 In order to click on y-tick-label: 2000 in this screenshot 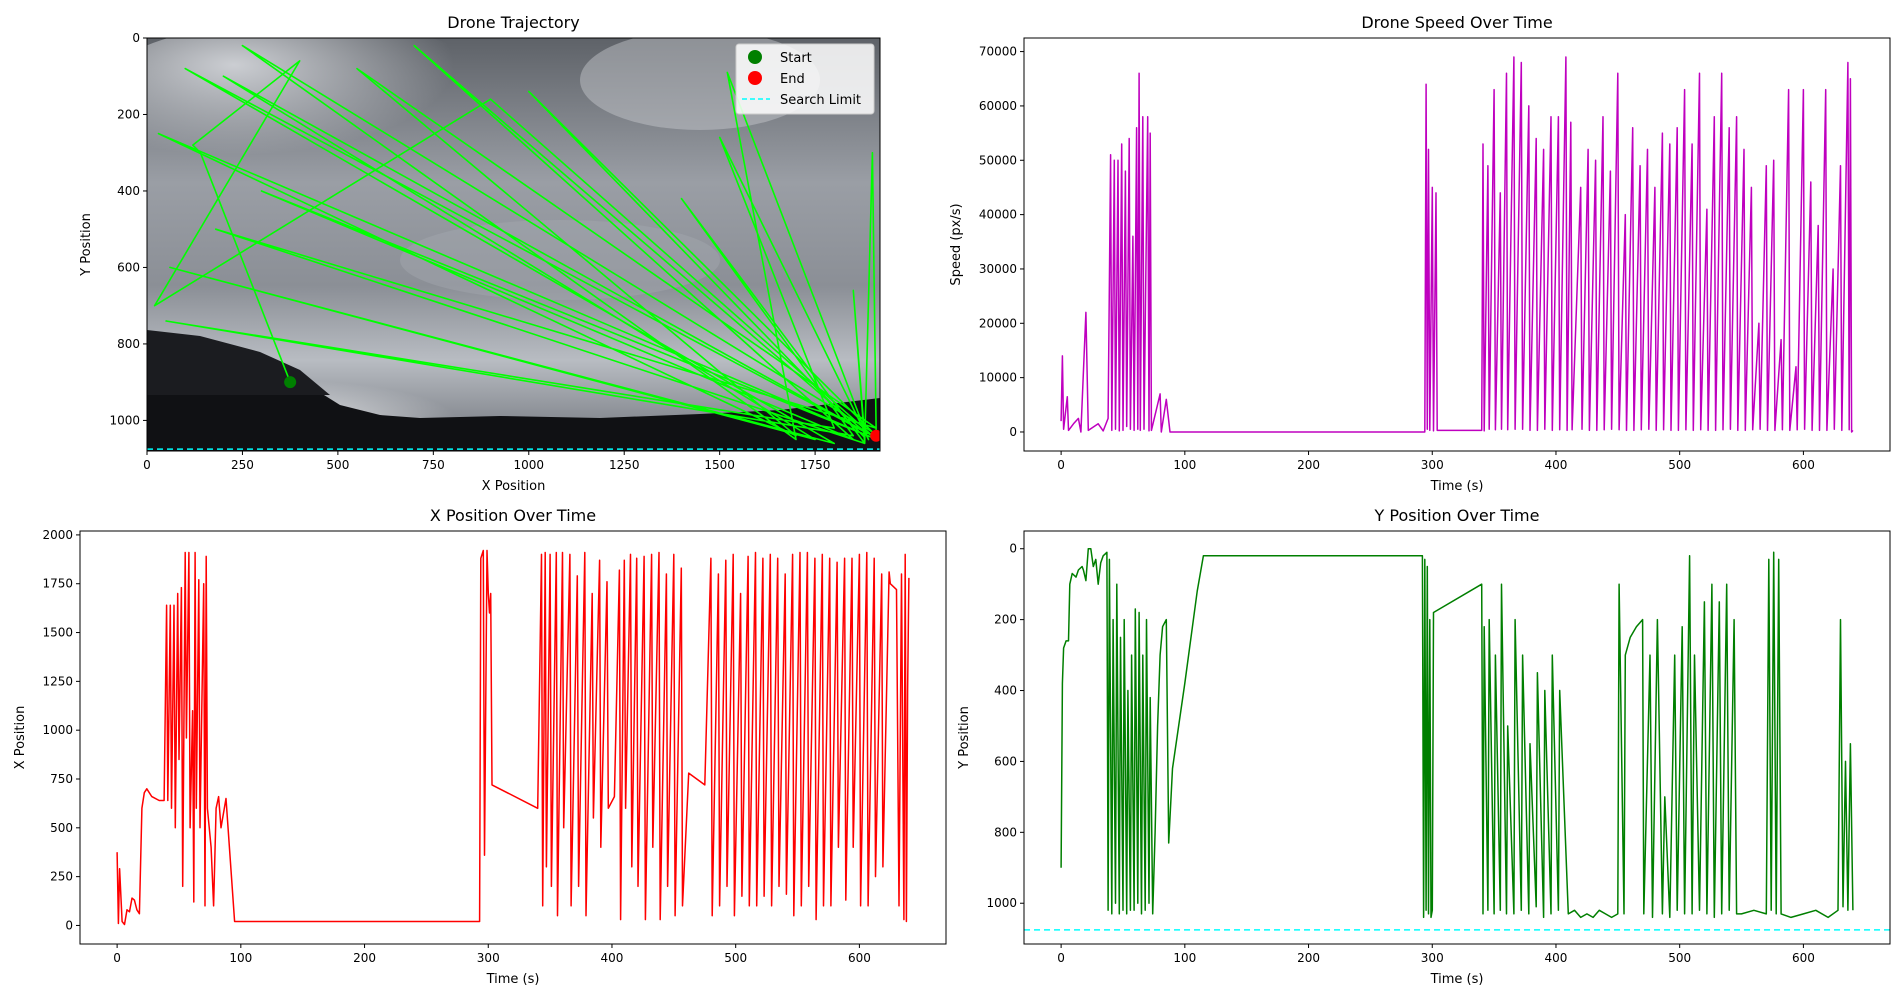, I will do `click(57, 535)`.